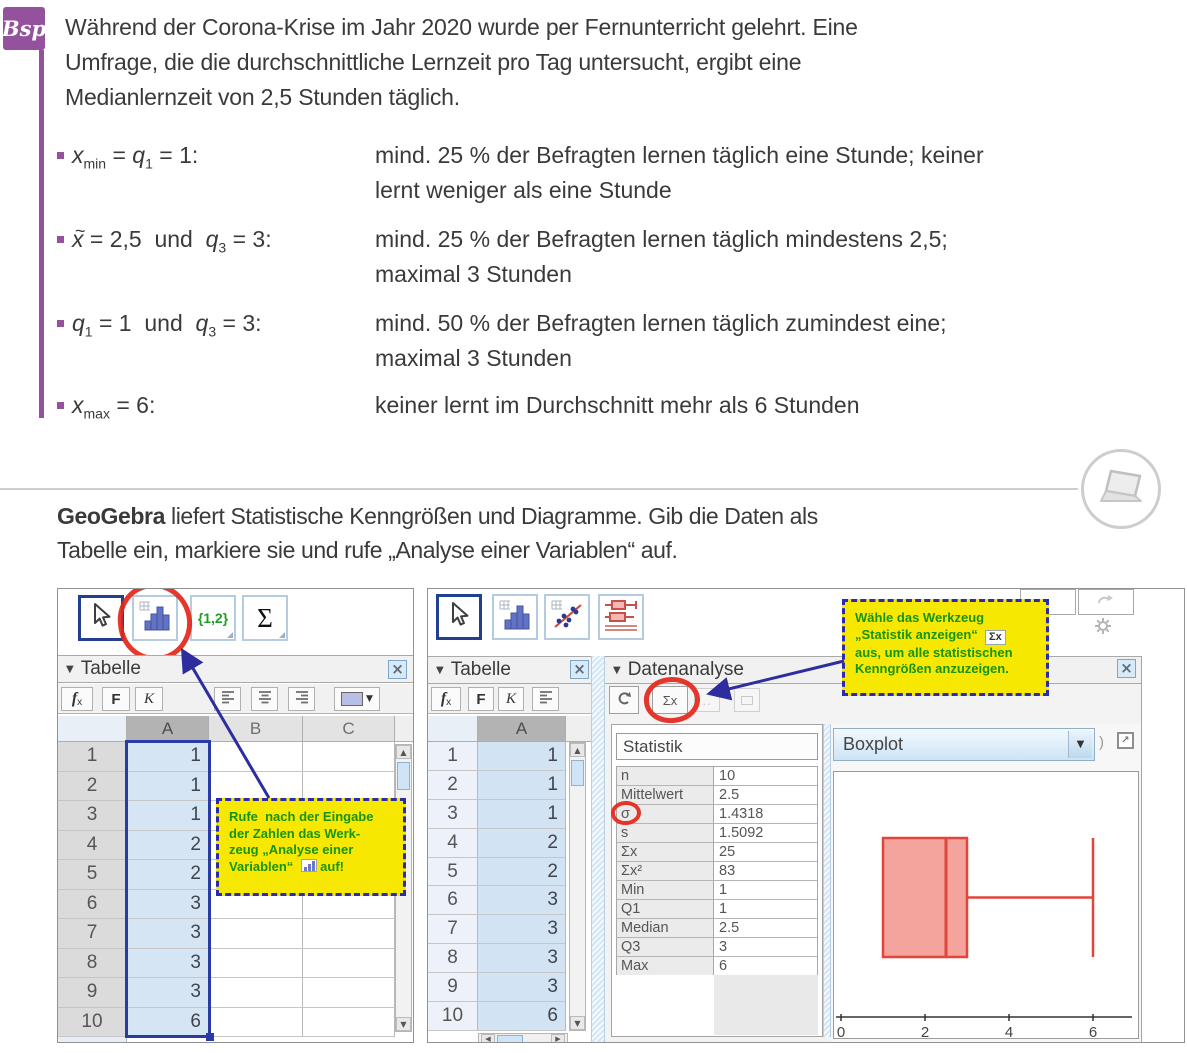 Image resolution: width=1187 pixels, height=1053 pixels. Describe the element at coordinates (301, 699) in the screenshot. I see `align-right-button` at that location.